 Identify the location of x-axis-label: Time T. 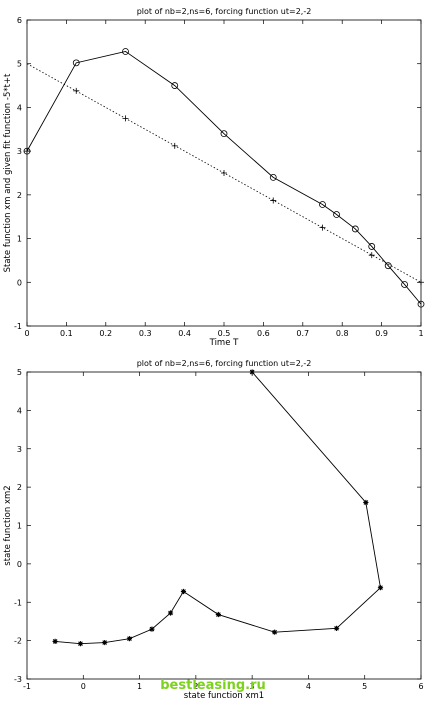
(224, 343).